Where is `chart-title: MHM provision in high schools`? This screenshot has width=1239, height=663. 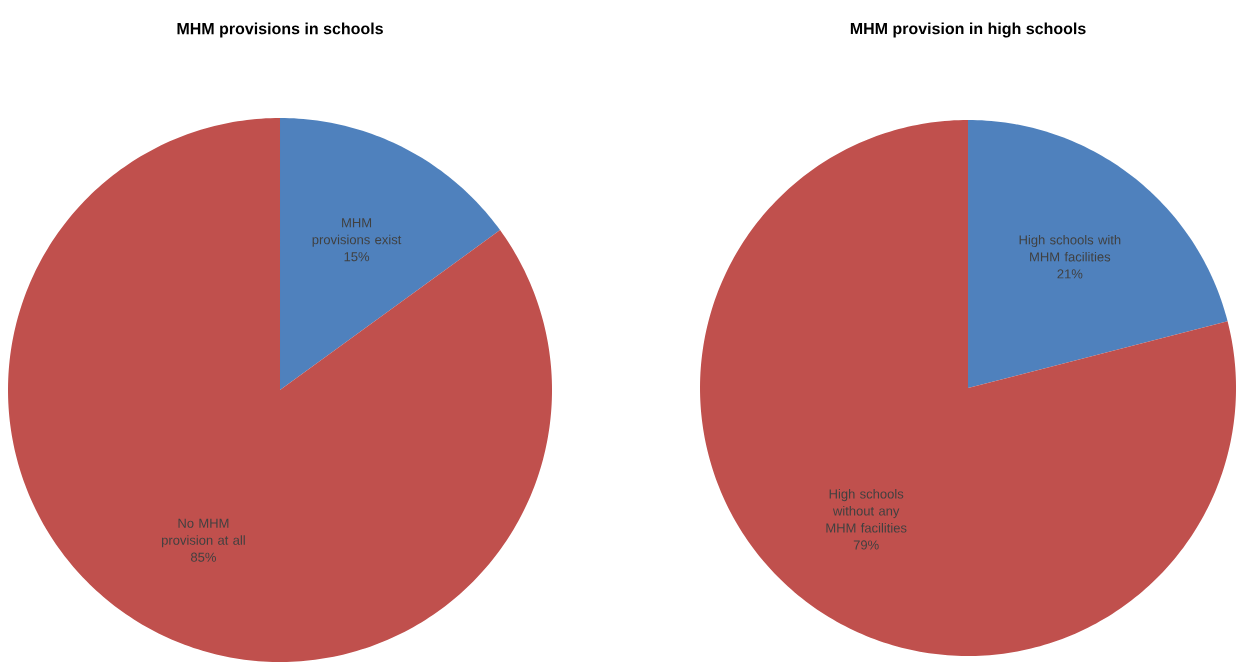 chart-title: MHM provision in high schools is located at coordinates (968, 30).